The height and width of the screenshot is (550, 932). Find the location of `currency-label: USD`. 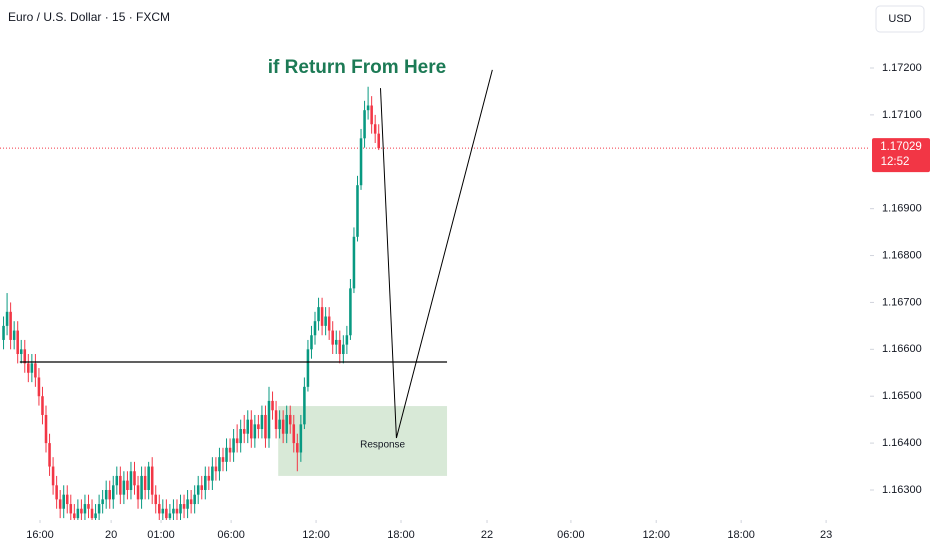

currency-label: USD is located at coordinates (899, 19).